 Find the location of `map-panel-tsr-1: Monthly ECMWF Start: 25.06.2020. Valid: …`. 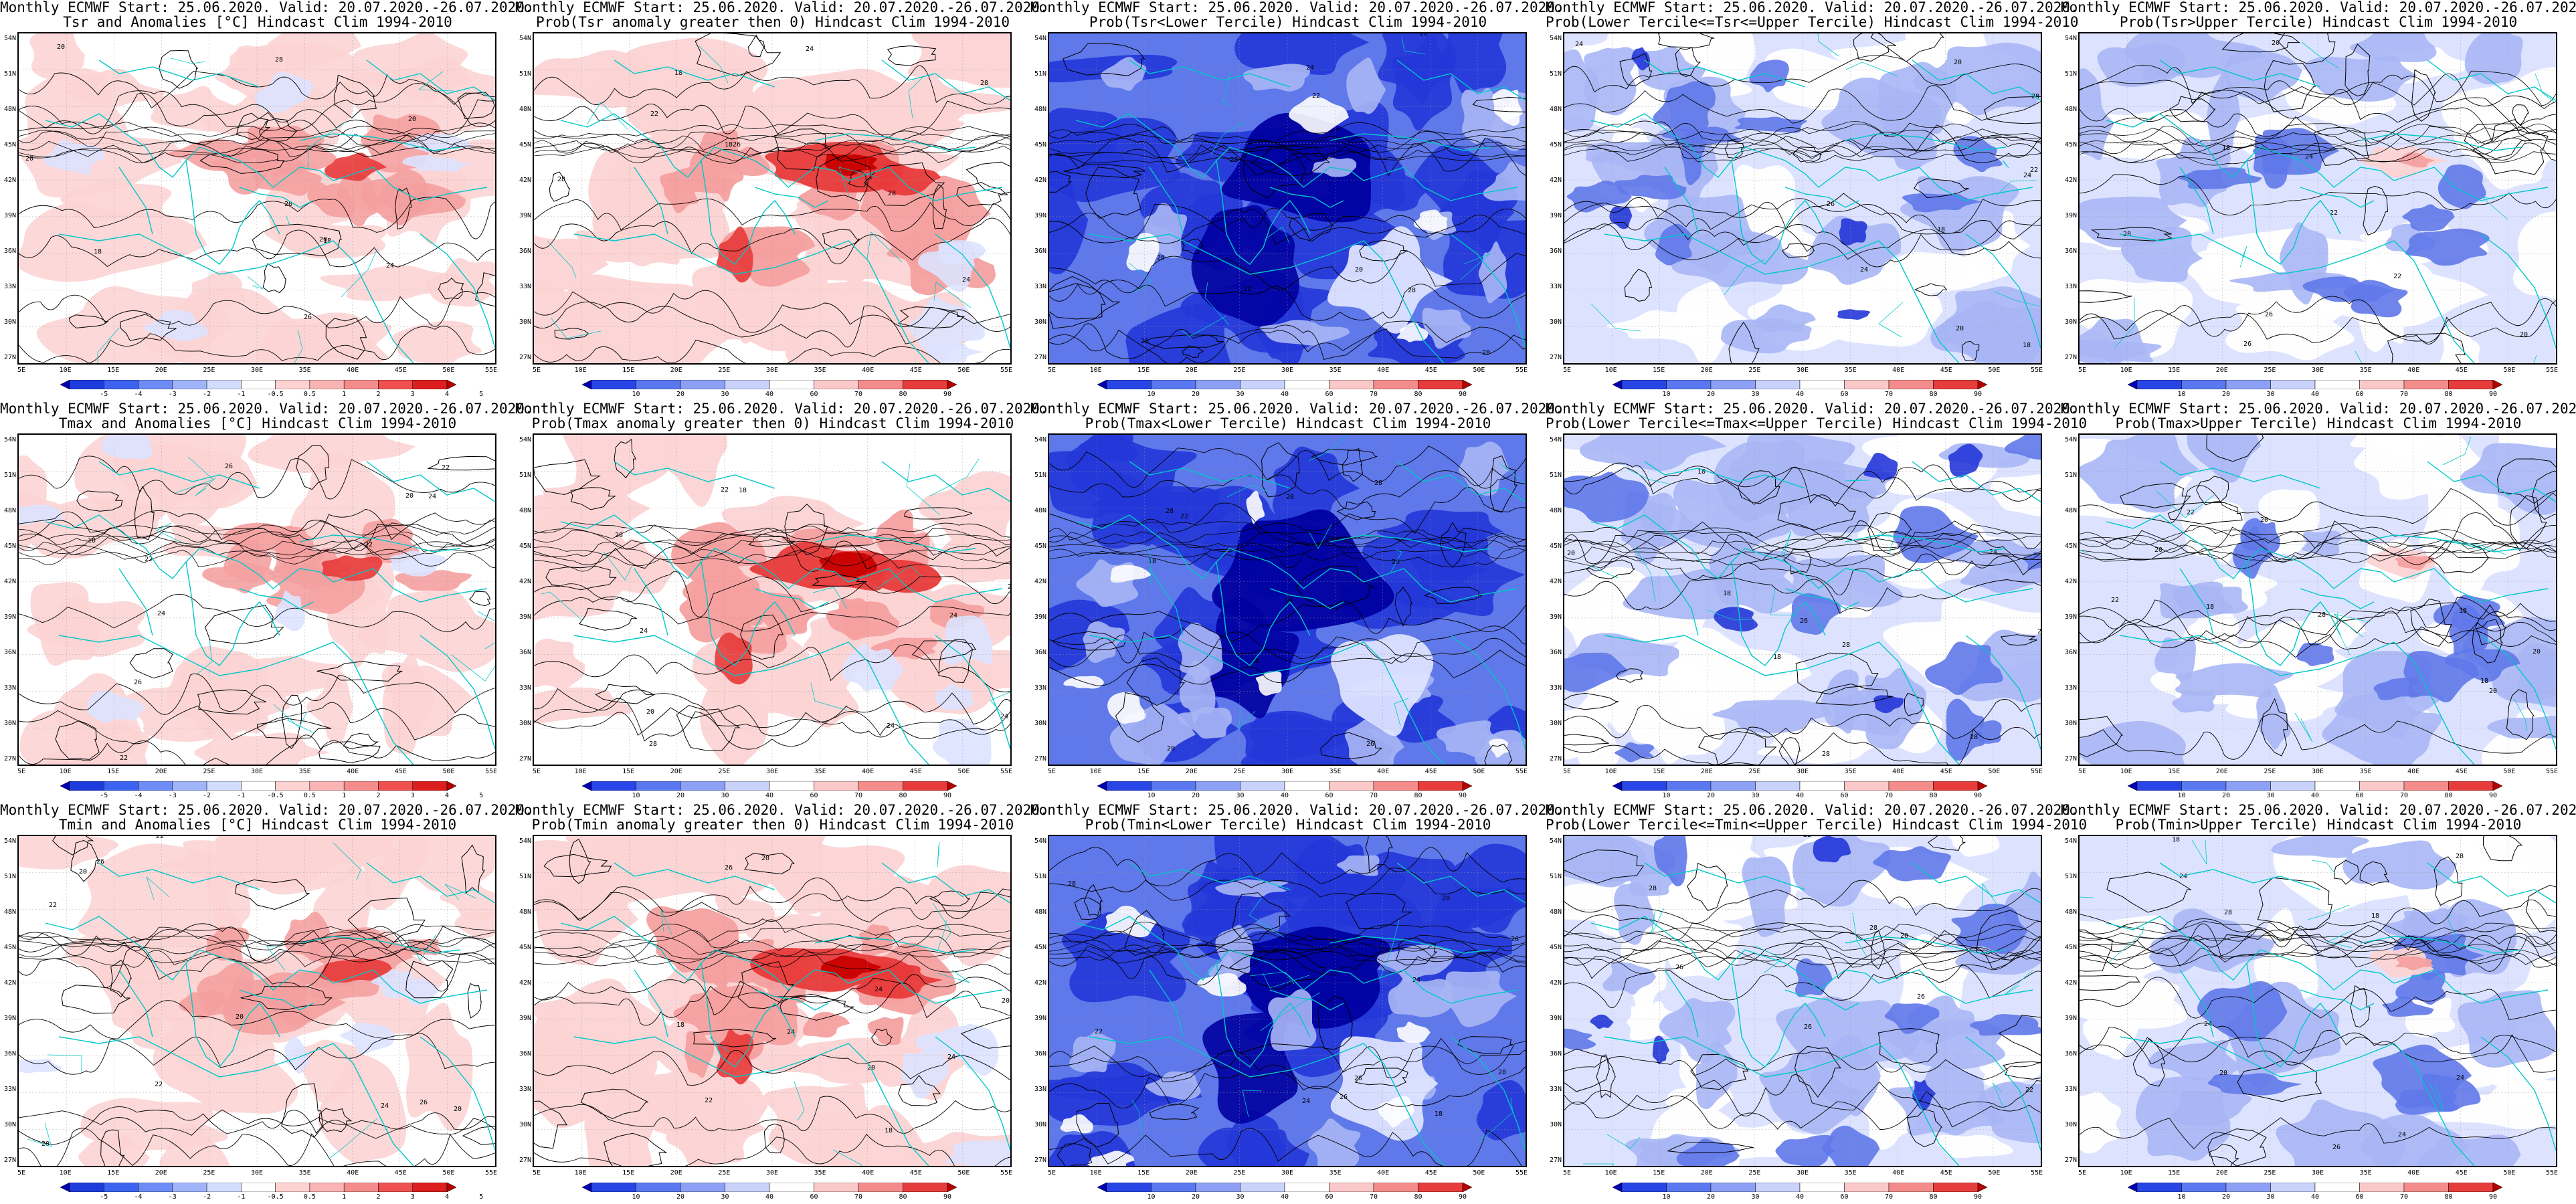

map-panel-tsr-1: Monthly ECMWF Start: 25.06.2020. Valid: … is located at coordinates (266, 200).